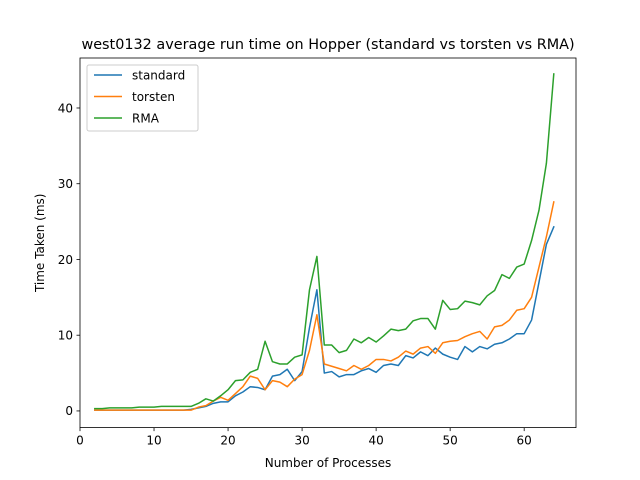 This screenshot has height=480, width=640. Describe the element at coordinates (524, 441) in the screenshot. I see `x-tick-label: 60` at that location.